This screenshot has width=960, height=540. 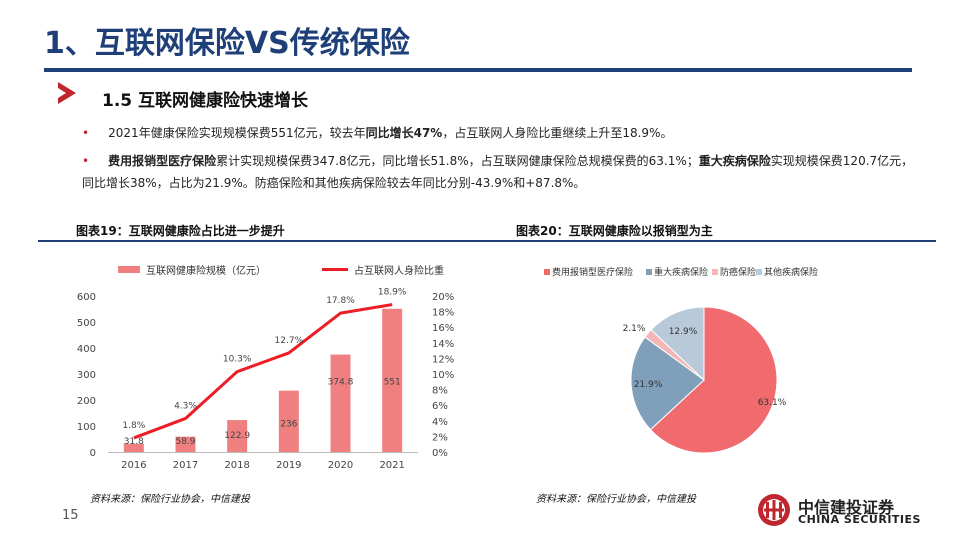 I want to click on line-data-label: 12.7%, so click(x=289, y=341).